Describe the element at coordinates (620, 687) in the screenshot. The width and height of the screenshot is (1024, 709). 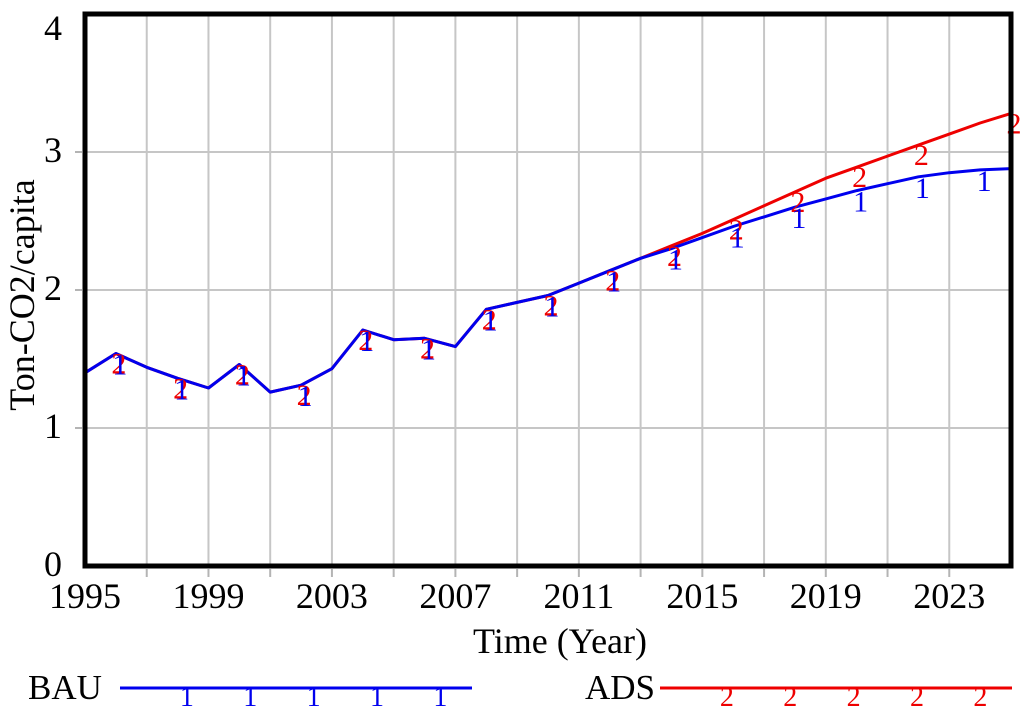
I see `legend-label-ads: ADS` at that location.